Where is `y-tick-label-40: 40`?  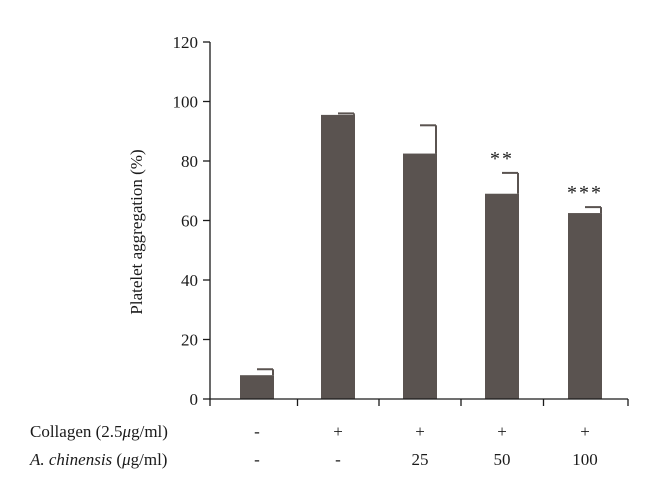 y-tick-label-40: 40 is located at coordinates (189, 280).